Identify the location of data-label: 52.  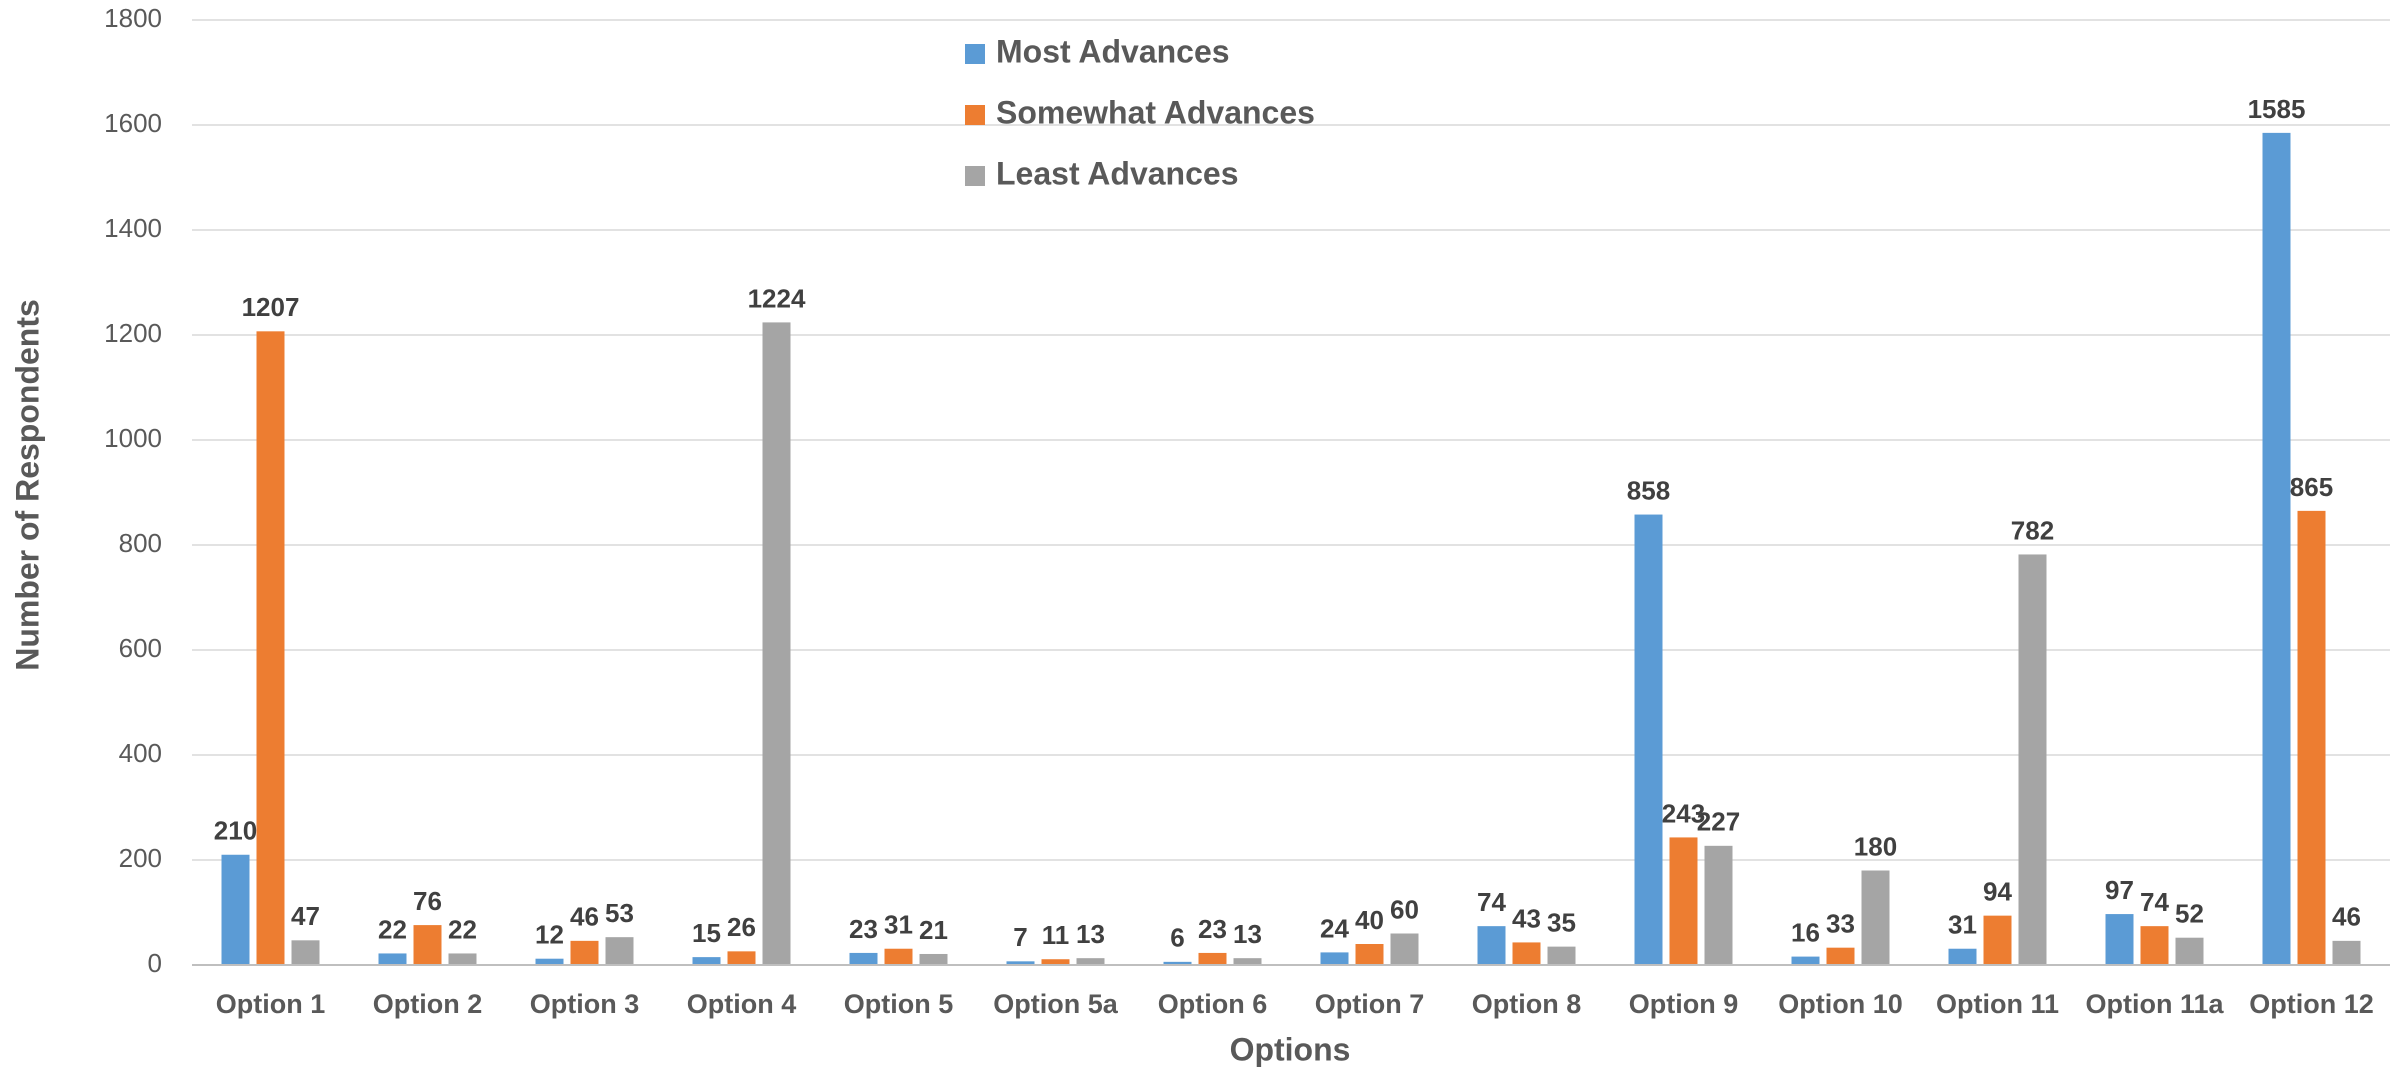
(2189, 914).